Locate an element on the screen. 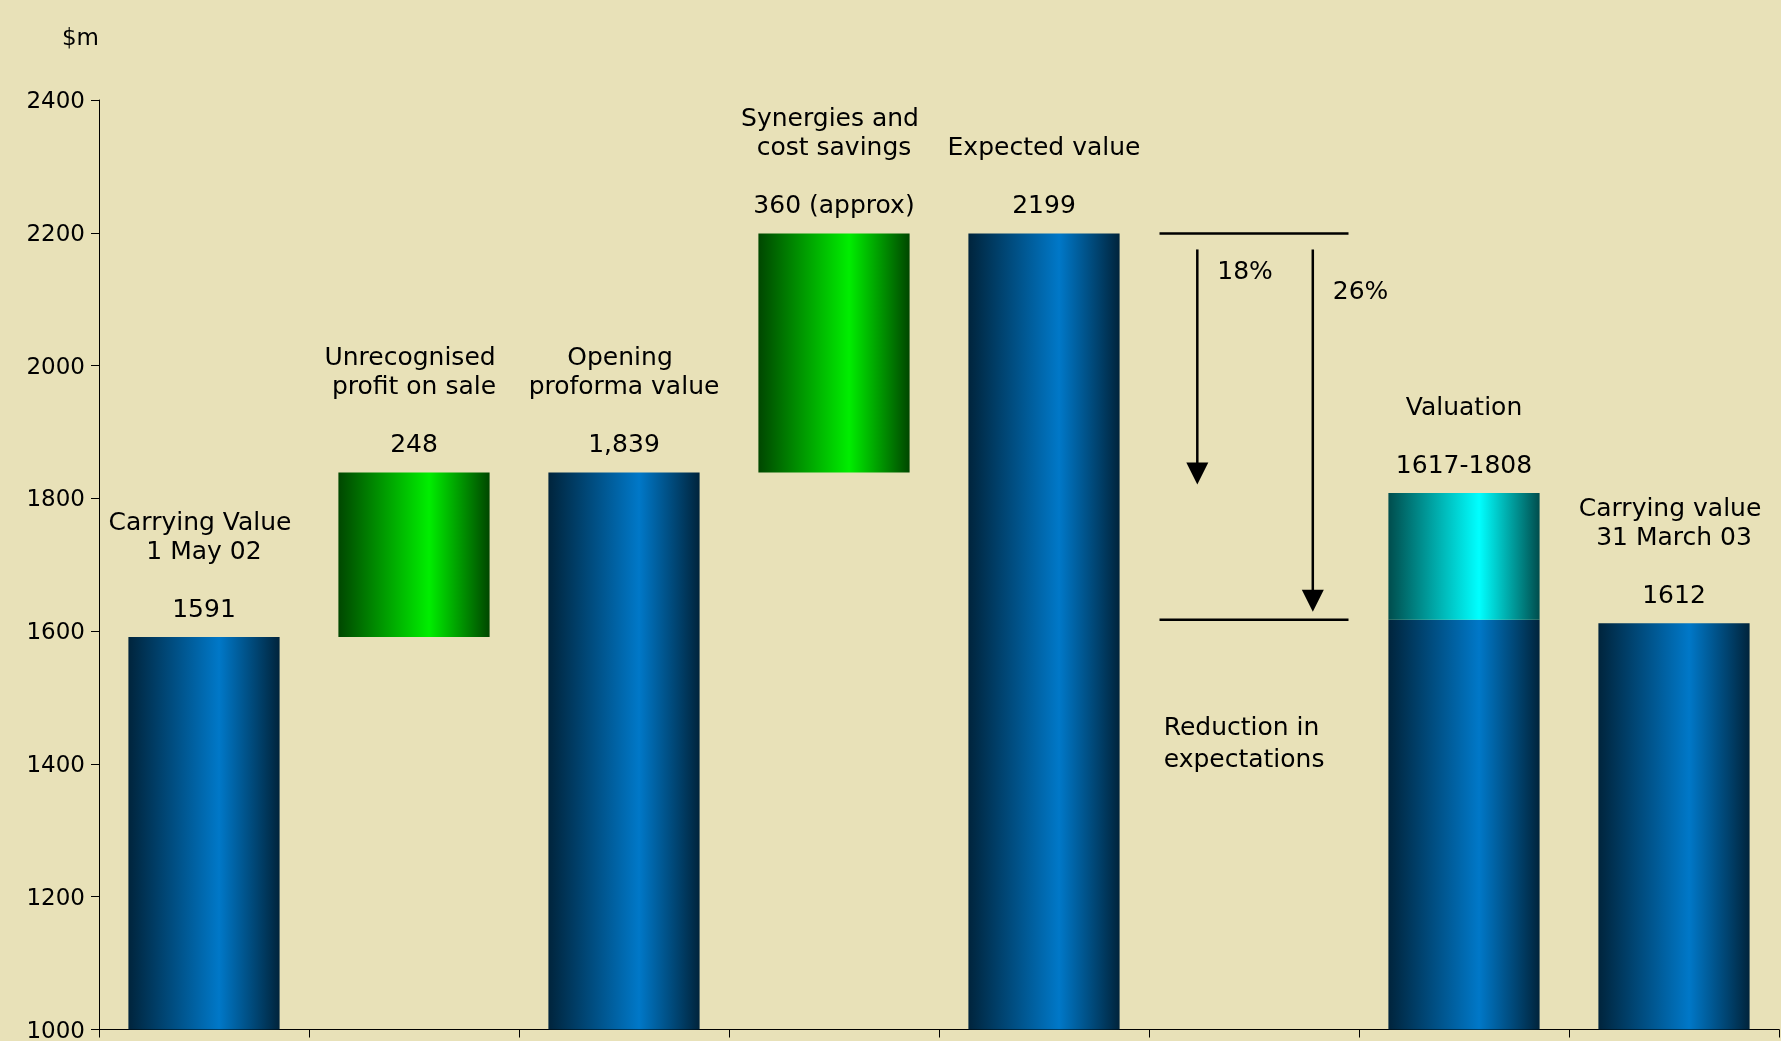 The image size is (1781, 1041). y-tick-label: 1200 is located at coordinates (55, 896).